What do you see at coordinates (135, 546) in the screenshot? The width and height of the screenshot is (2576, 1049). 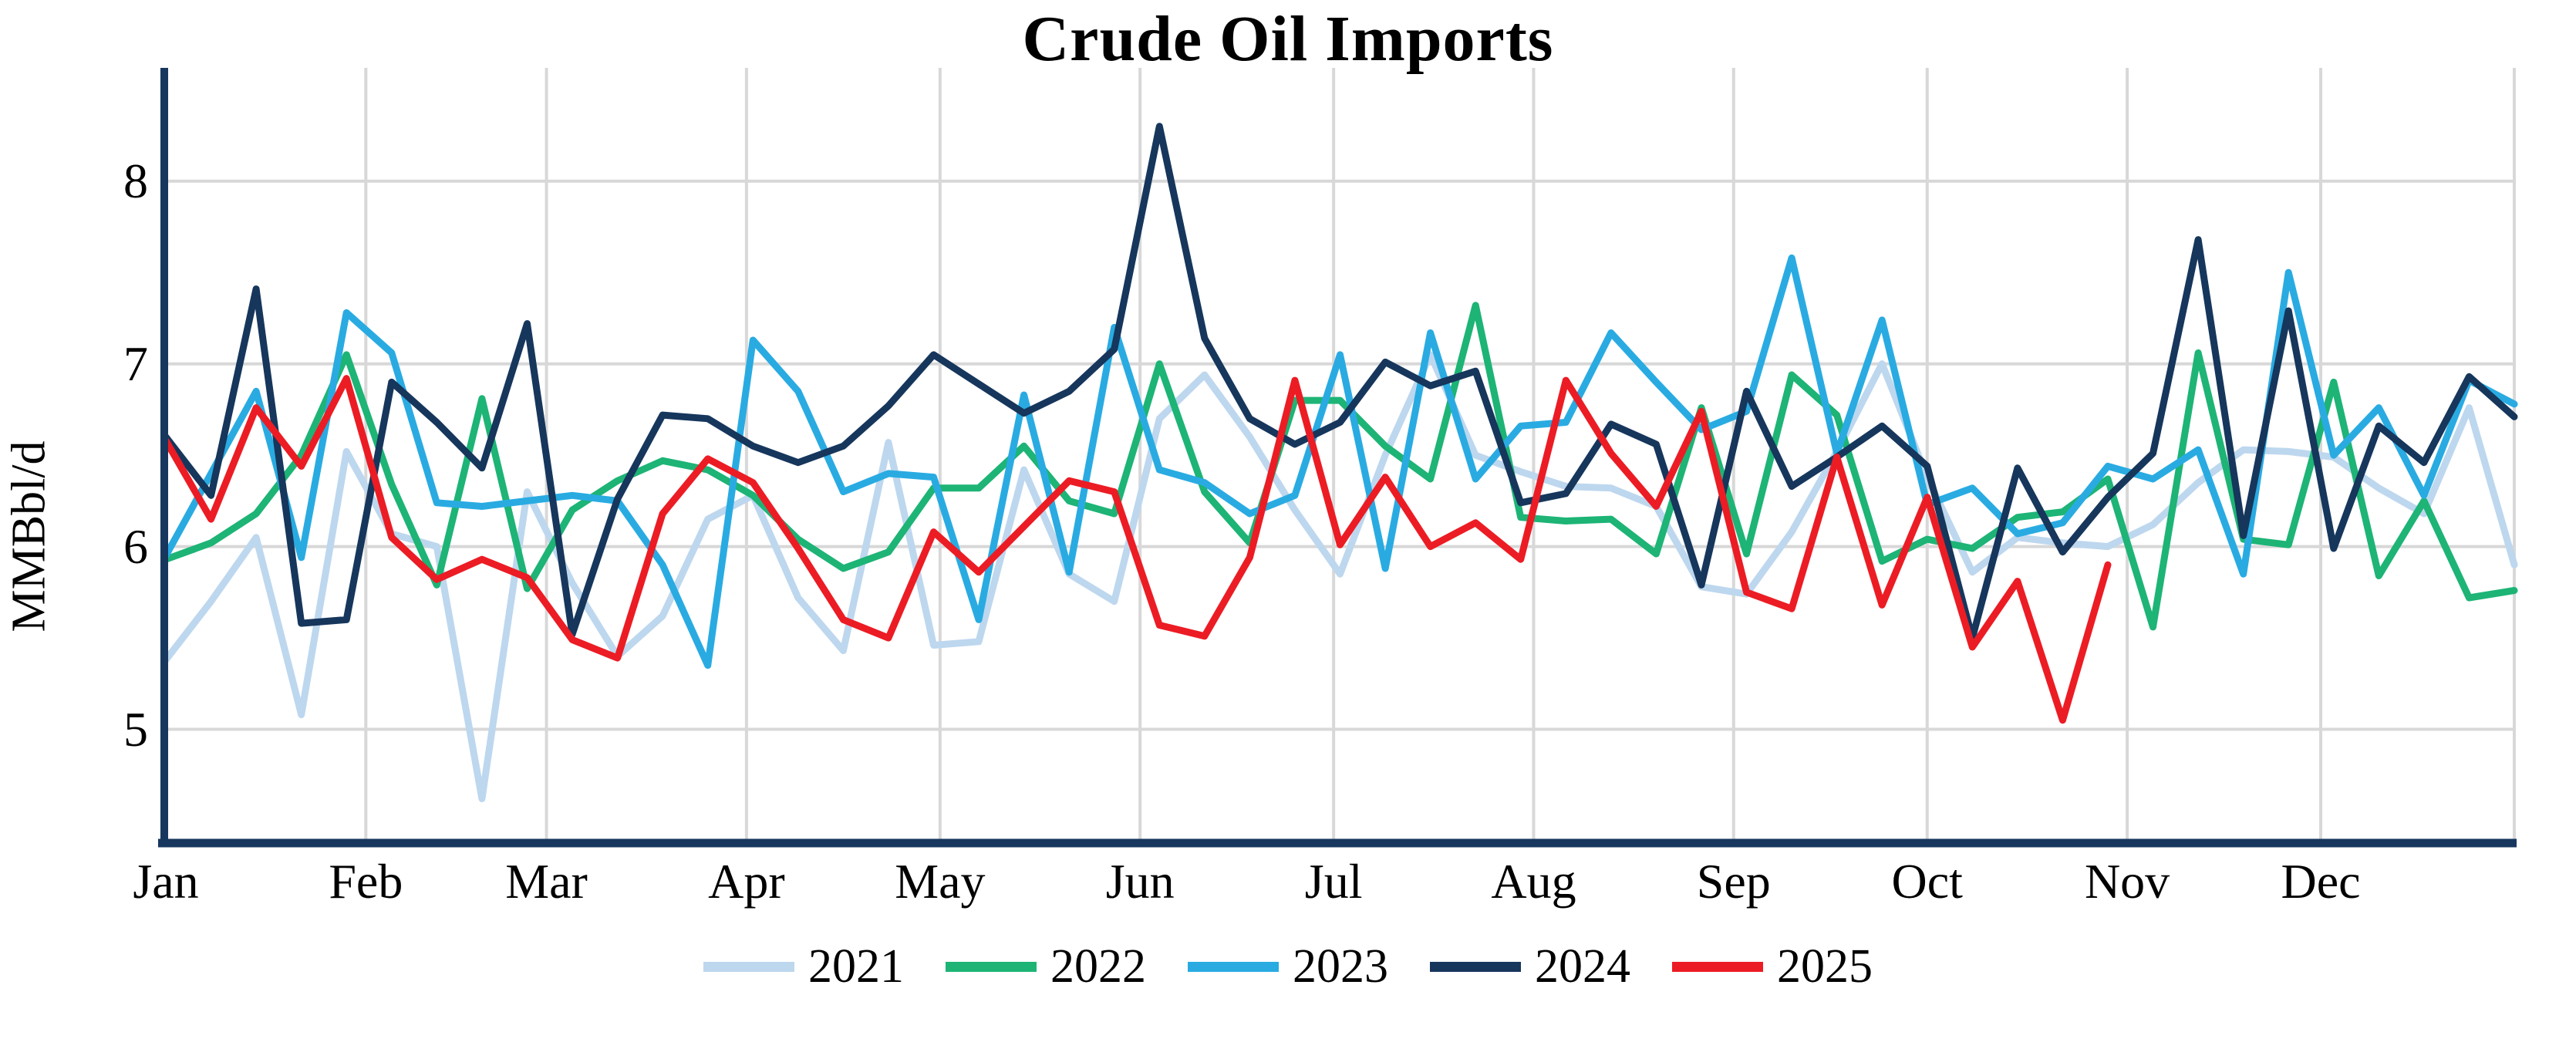 I see `y-tick-label-6: 6` at bounding box center [135, 546].